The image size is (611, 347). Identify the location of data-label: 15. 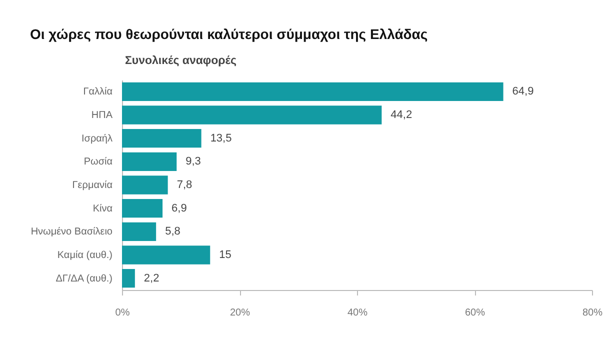
(225, 255).